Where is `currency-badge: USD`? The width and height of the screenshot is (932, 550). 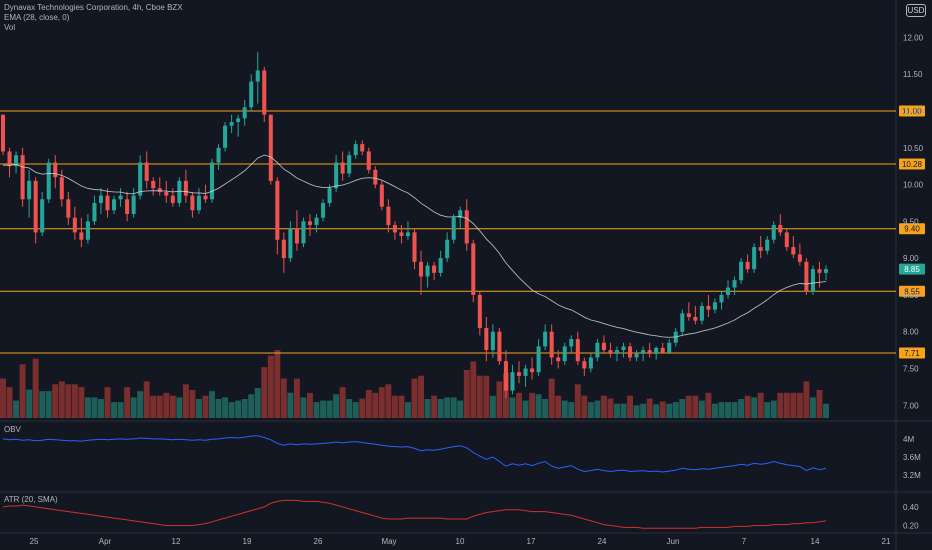
currency-badge: USD is located at coordinates (916, 10).